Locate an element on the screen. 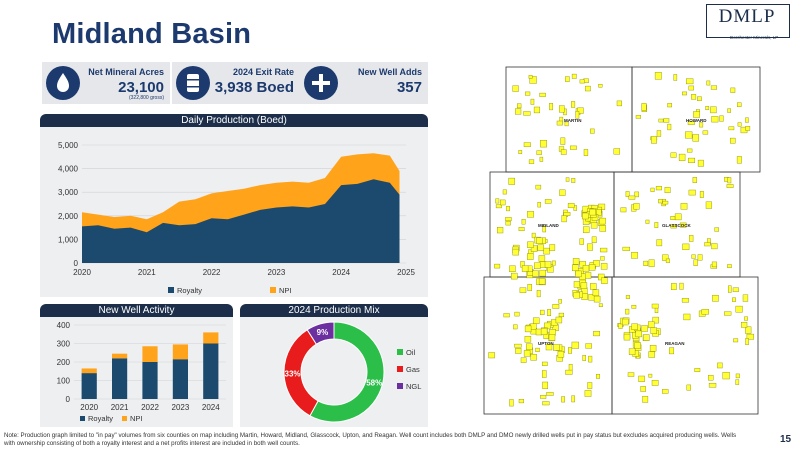 The image size is (800, 450). new-well-activity-header: New Well Activity is located at coordinates (136, 310).